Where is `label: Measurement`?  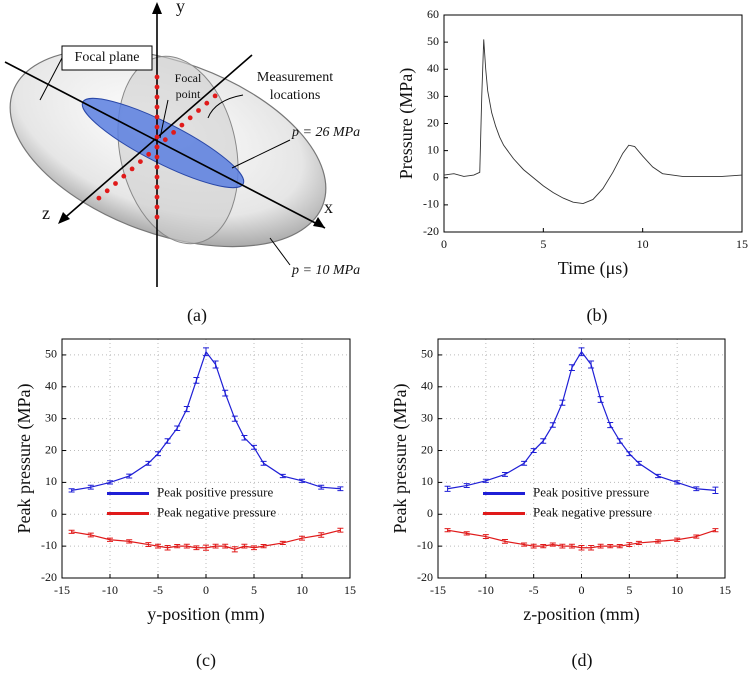 label: Measurement is located at coordinates (295, 77).